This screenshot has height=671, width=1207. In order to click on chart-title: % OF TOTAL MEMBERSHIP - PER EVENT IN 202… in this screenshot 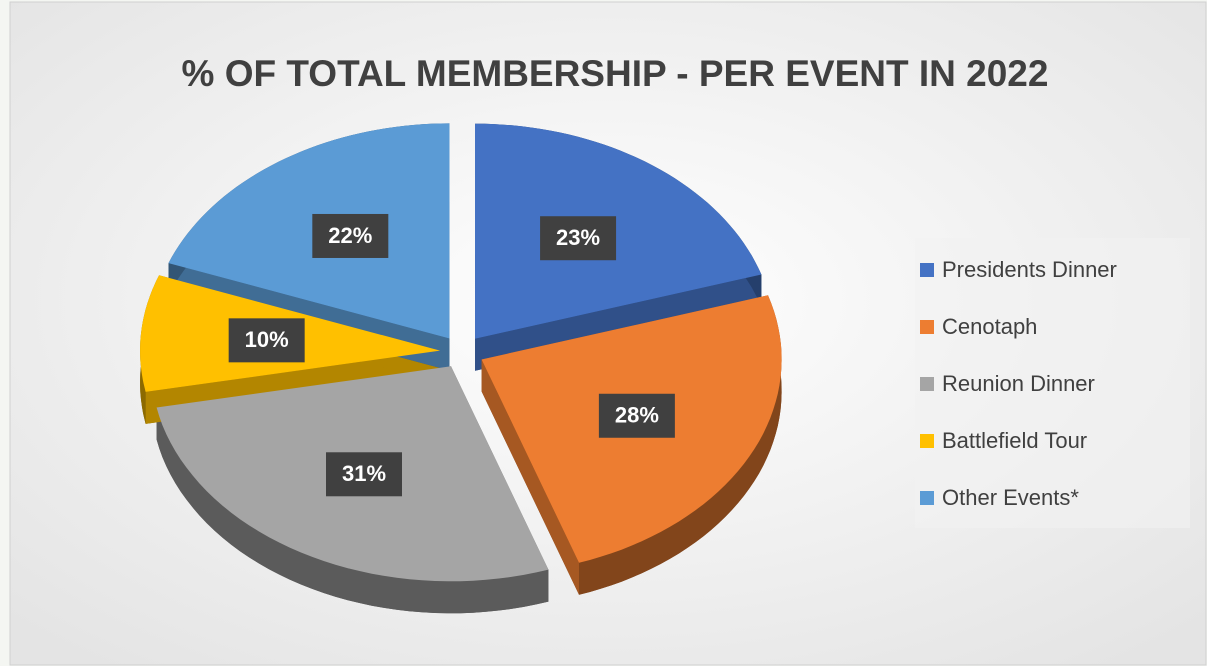, I will do `click(615, 73)`.